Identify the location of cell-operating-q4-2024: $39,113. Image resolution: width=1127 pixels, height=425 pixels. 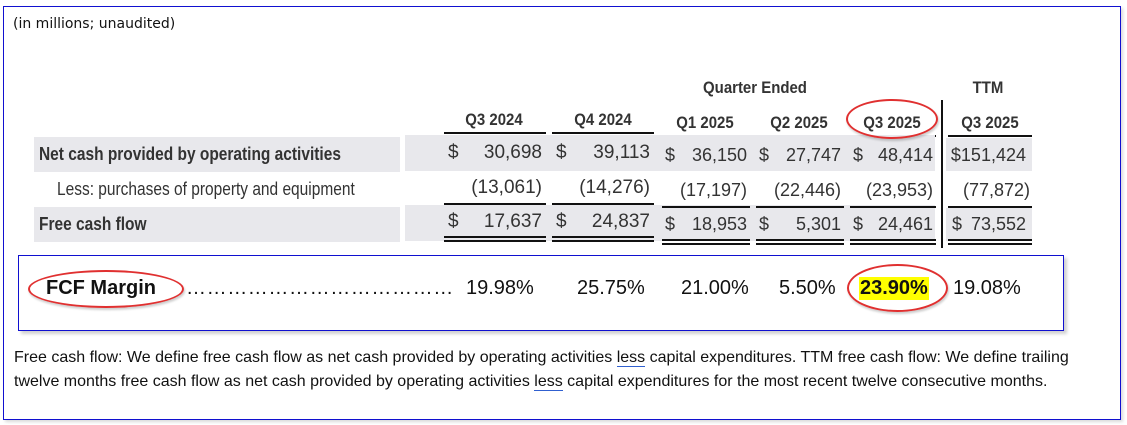
(602, 154).